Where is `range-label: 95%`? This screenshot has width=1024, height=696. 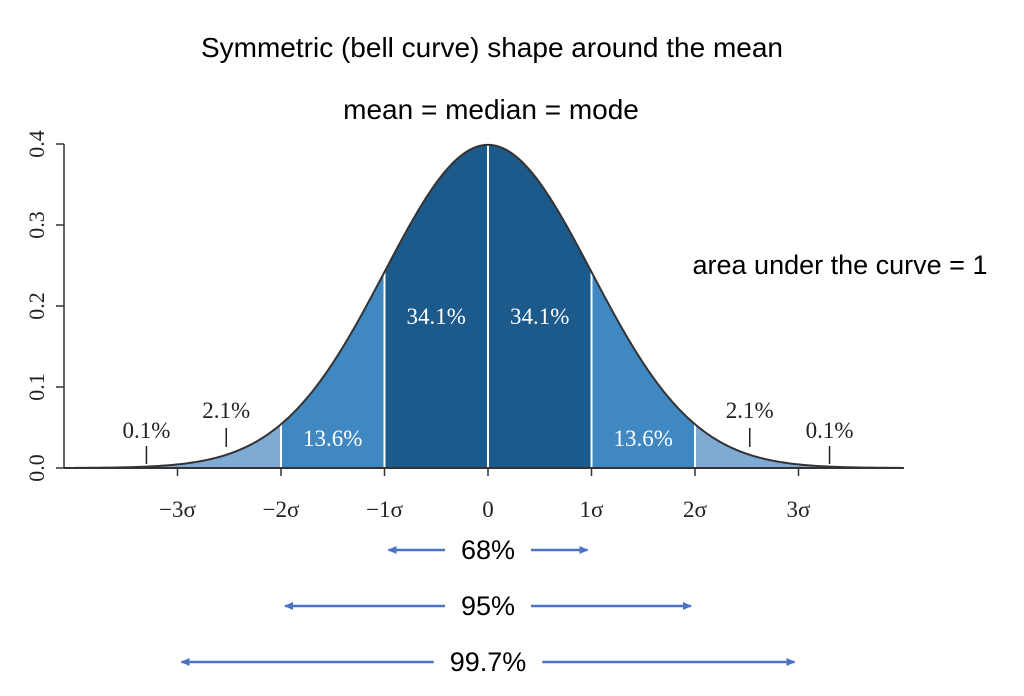
range-label: 95% is located at coordinates (488, 606).